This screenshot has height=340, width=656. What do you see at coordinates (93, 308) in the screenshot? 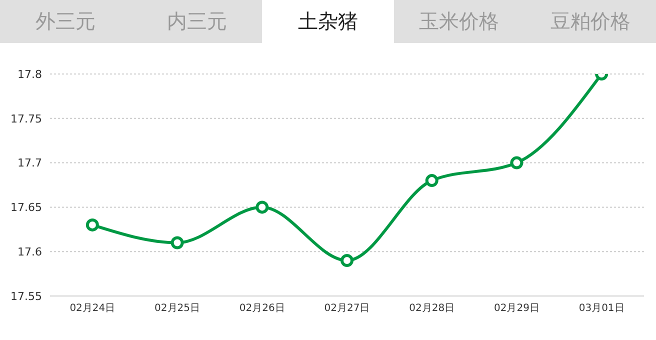
I see `x-tick-label: 02月24日` at bounding box center [93, 308].